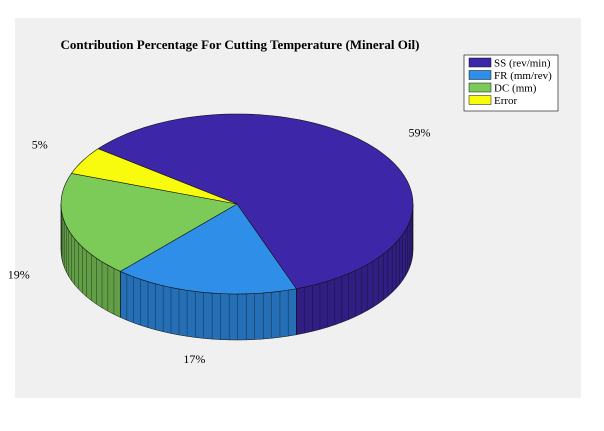 This screenshot has height=431, width=604. What do you see at coordinates (194, 359) in the screenshot?
I see `pct-label-fr: 17%` at bounding box center [194, 359].